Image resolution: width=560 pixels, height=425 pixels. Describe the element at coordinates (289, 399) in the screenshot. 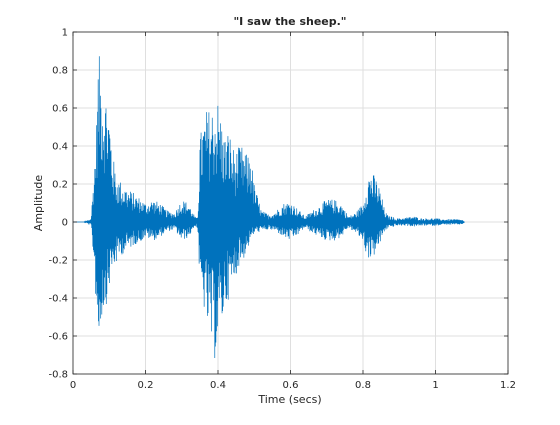

I see `x-axis-label: Time (secs)` at that location.